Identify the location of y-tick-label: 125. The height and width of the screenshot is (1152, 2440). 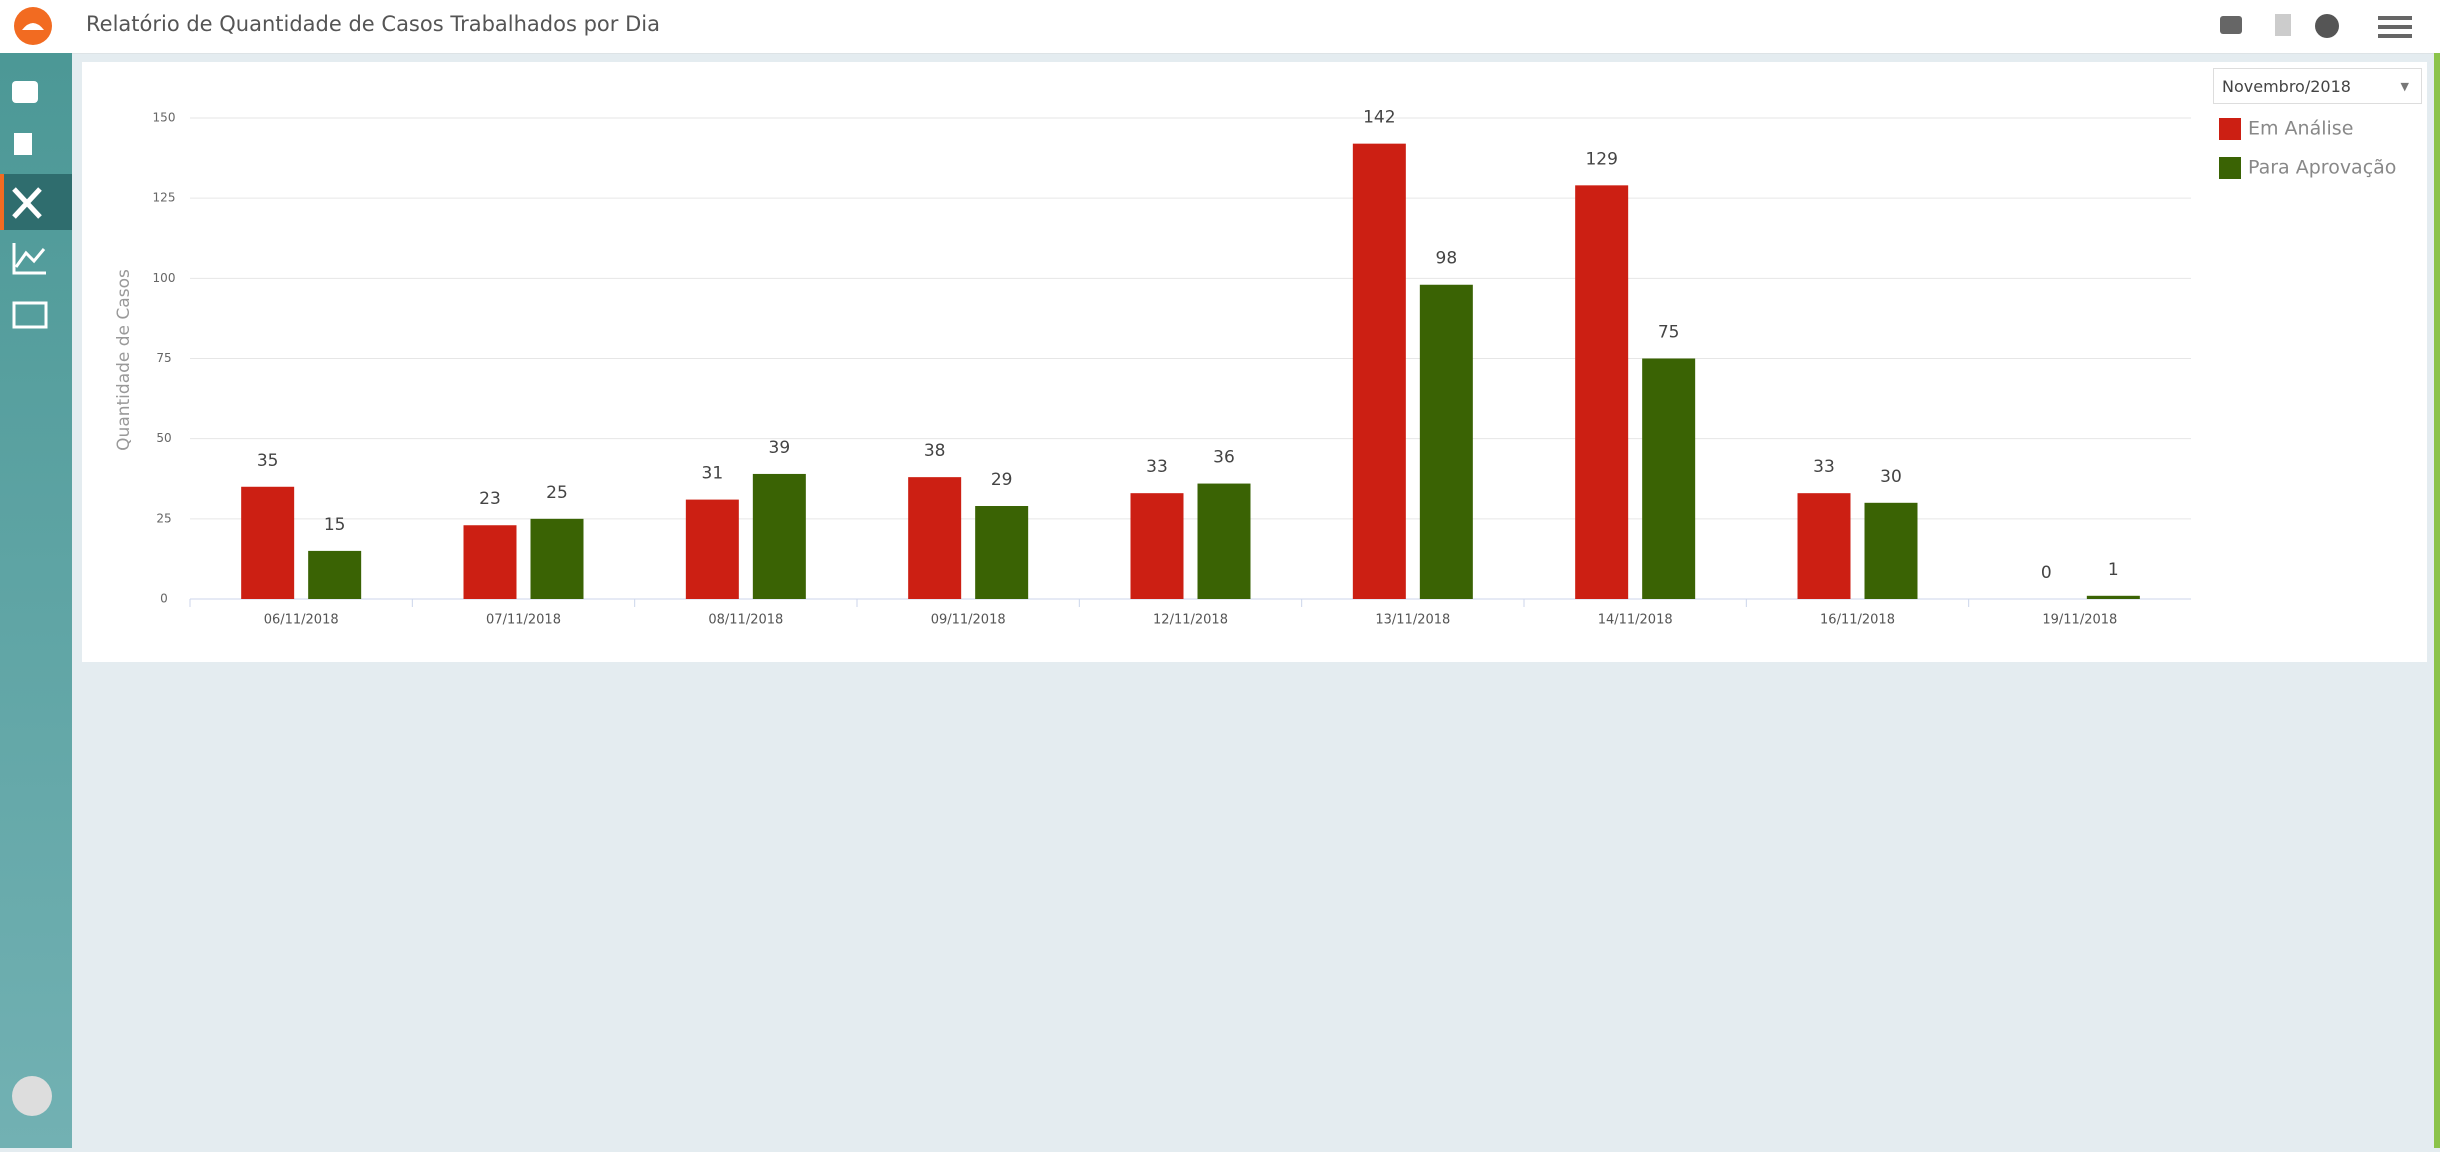
(164, 198).